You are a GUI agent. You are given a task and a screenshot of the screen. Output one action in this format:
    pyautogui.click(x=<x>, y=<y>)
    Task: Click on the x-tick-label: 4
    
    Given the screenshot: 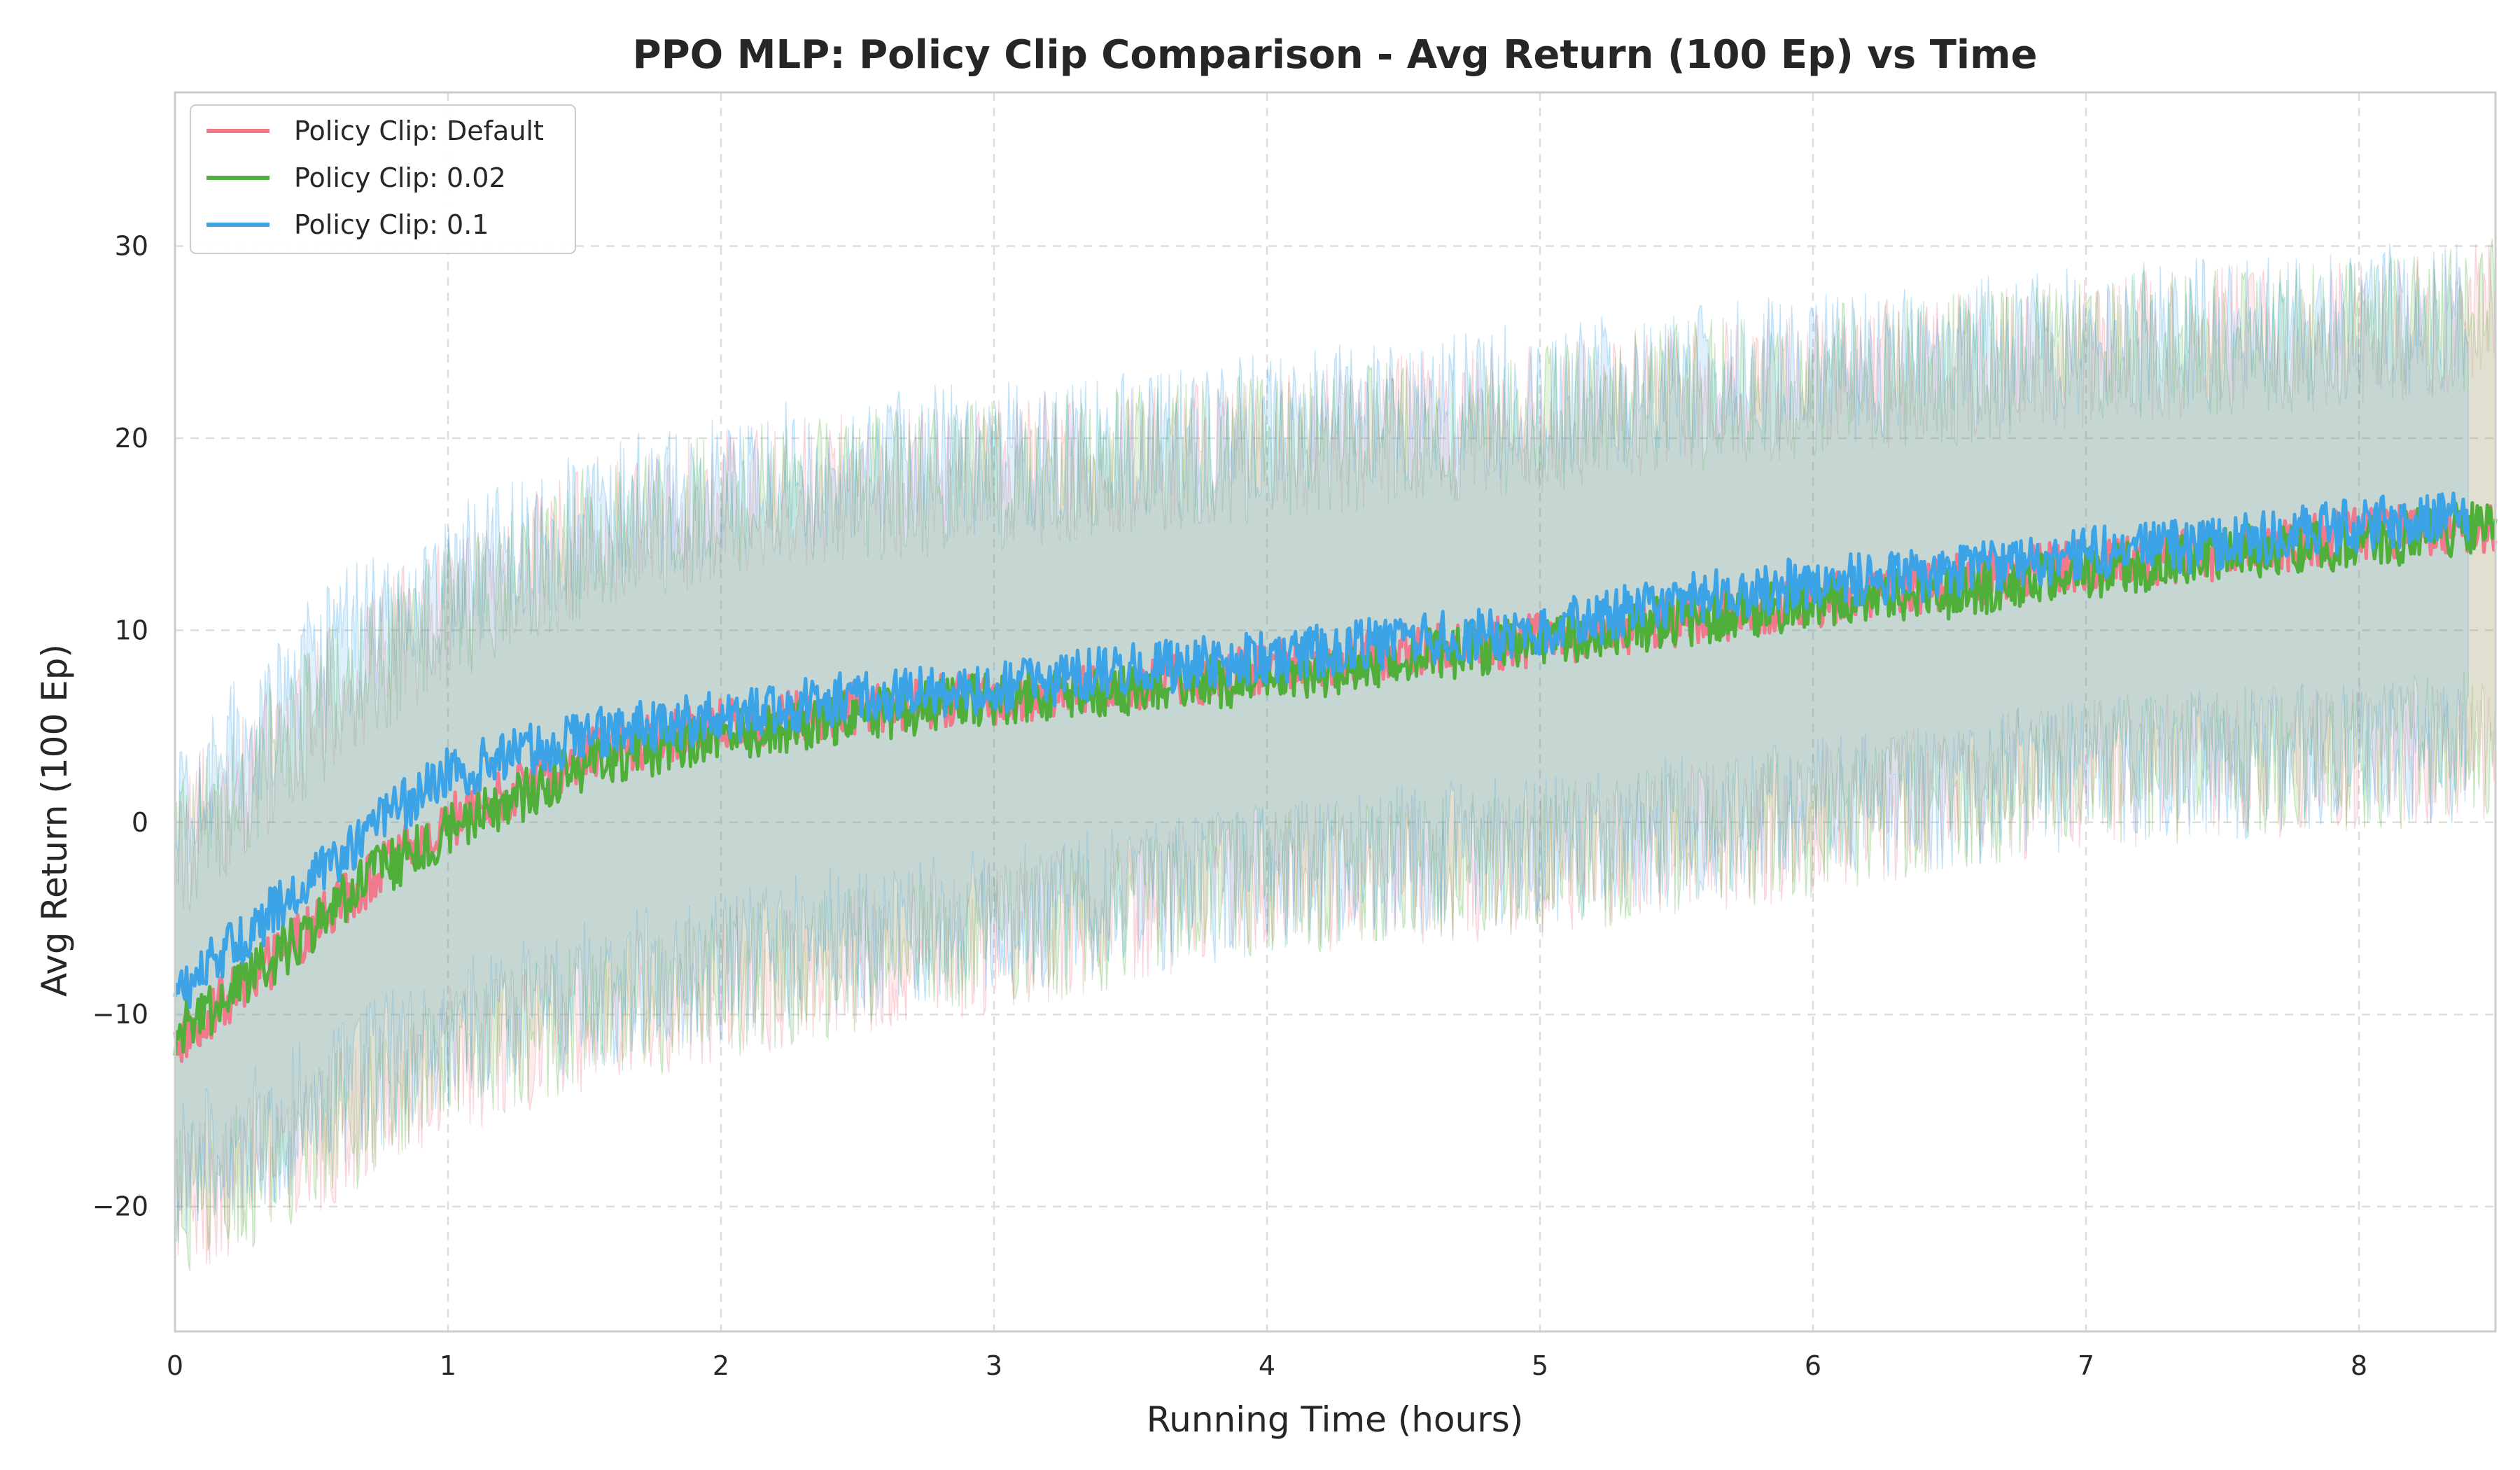 What is the action you would take?
    pyautogui.click(x=1267, y=1365)
    